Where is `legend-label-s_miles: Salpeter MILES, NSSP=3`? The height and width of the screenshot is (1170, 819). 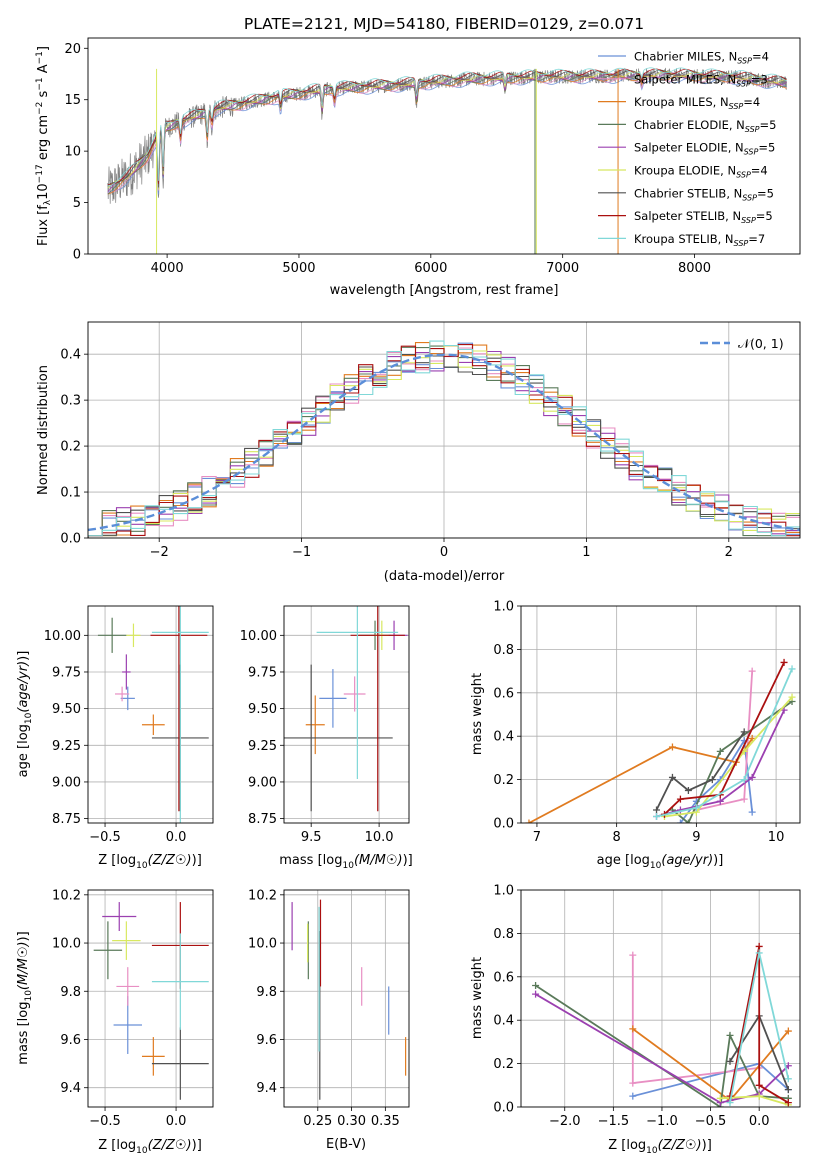 legend-label-s_miles: Salpeter MILES, NSSP=3 is located at coordinates (701, 80).